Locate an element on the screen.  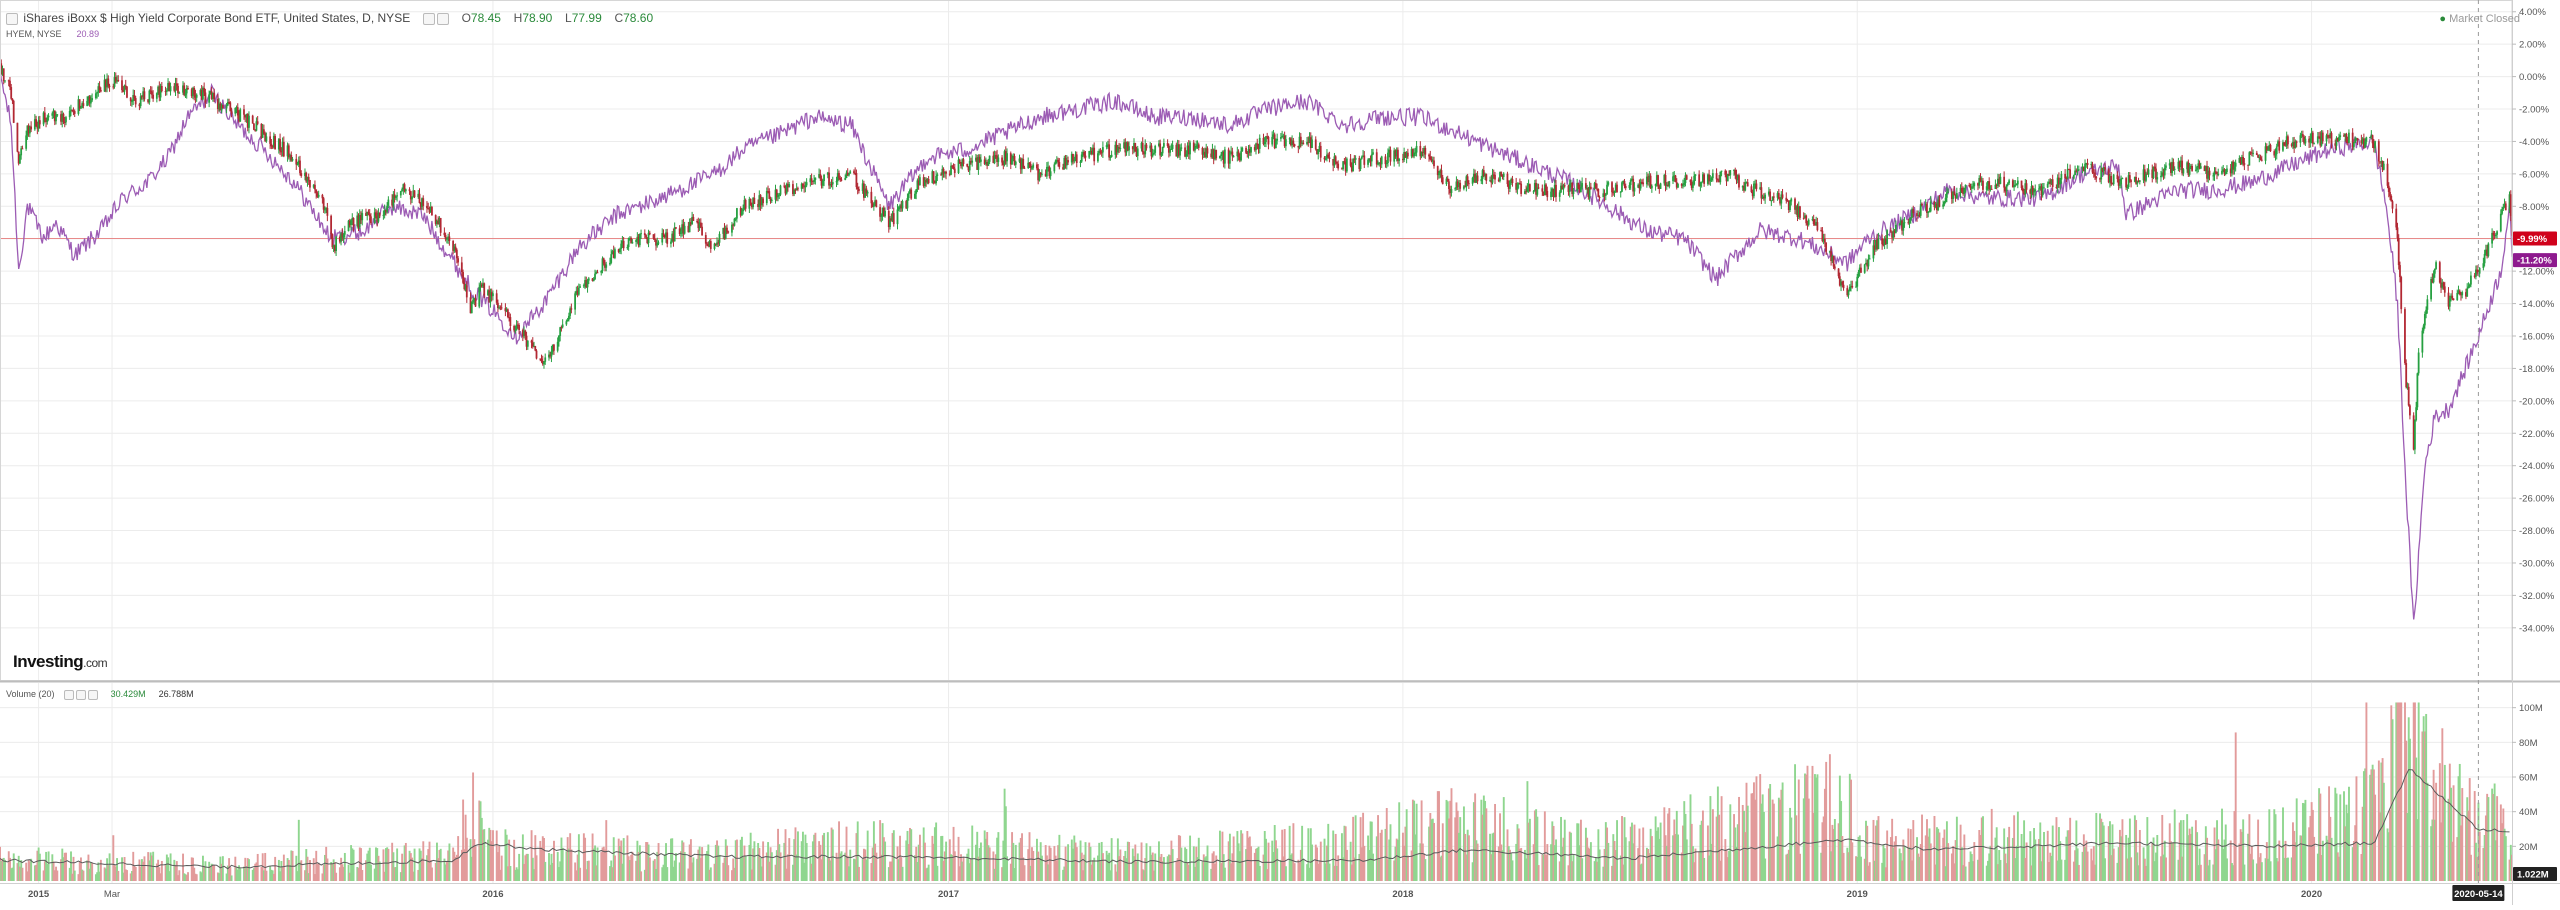
settings-icon is located at coordinates (442, 18).